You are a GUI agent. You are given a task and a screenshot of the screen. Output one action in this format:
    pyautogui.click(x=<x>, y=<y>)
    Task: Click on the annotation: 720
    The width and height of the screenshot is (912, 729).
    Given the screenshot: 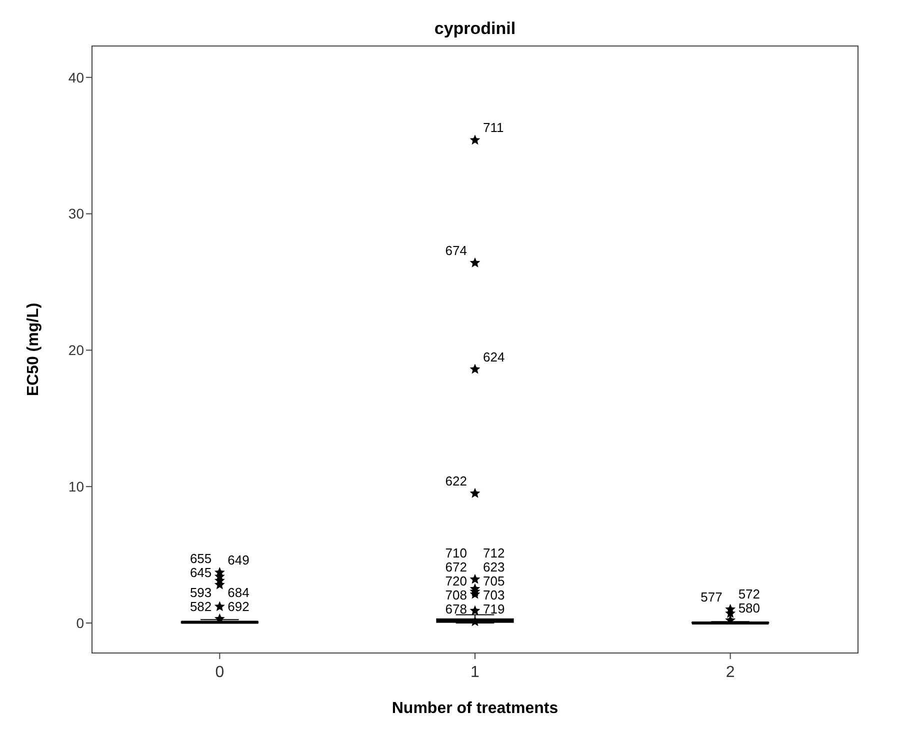 What is the action you would take?
    pyautogui.click(x=456, y=581)
    